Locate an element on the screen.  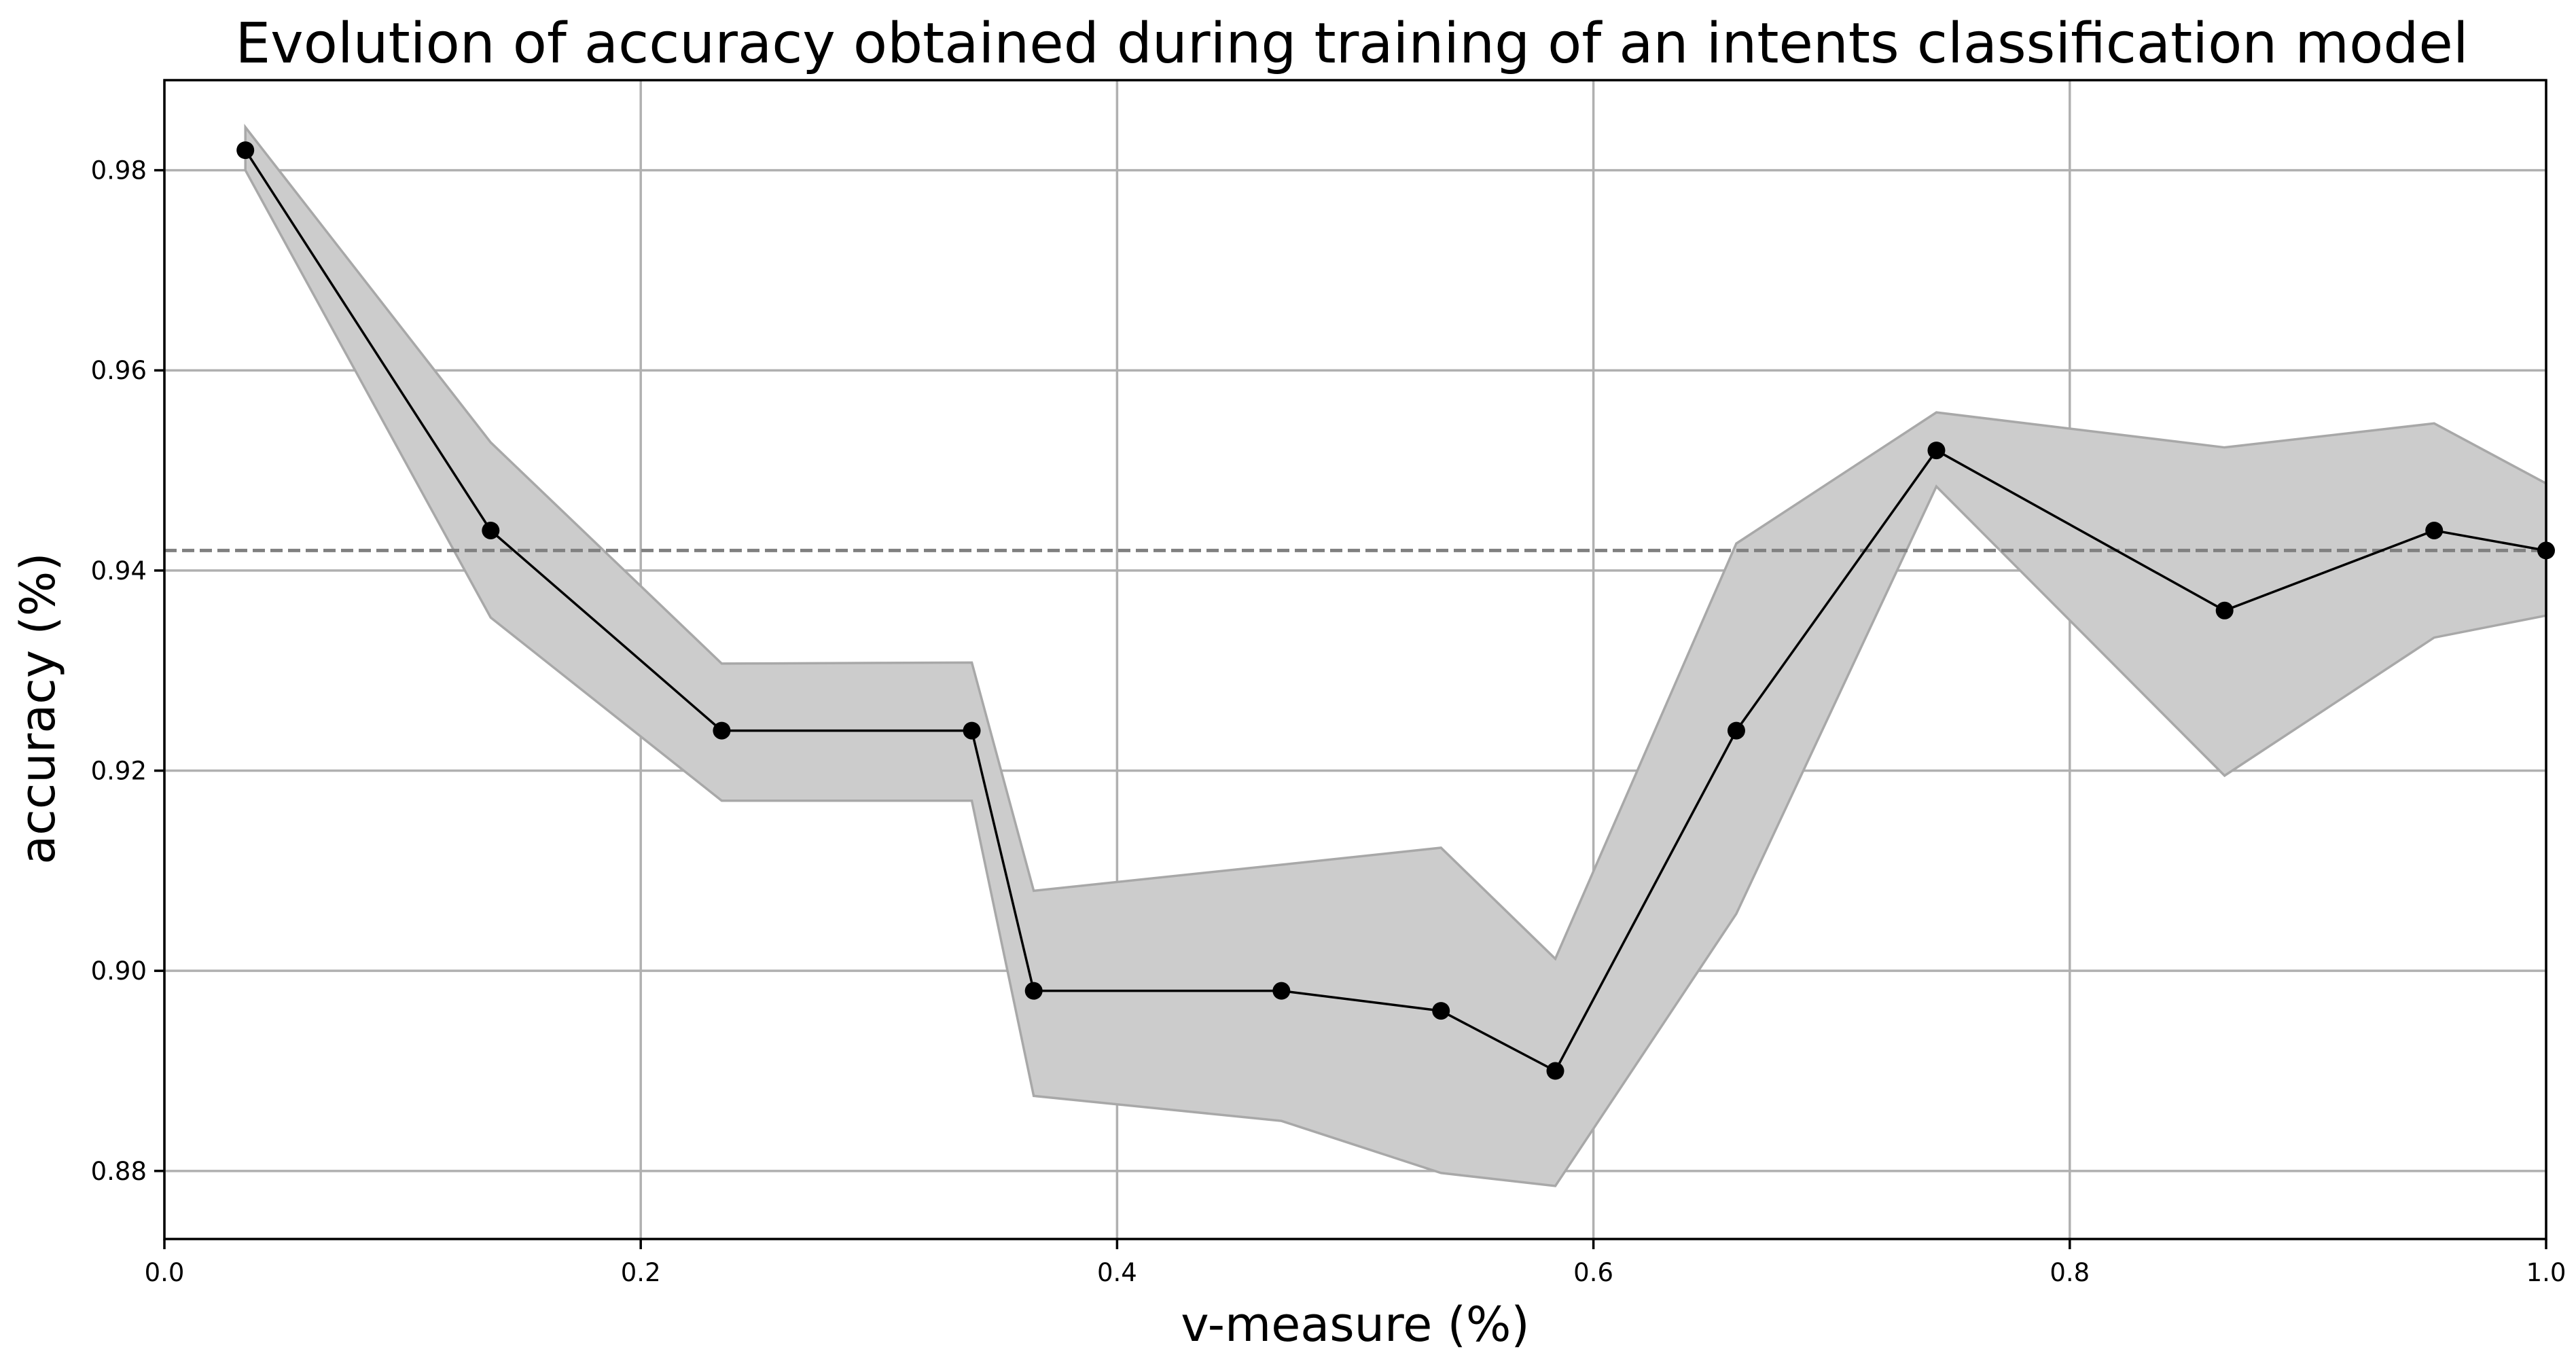
x-axis-label: v-measure (%) is located at coordinates (1355, 1324).